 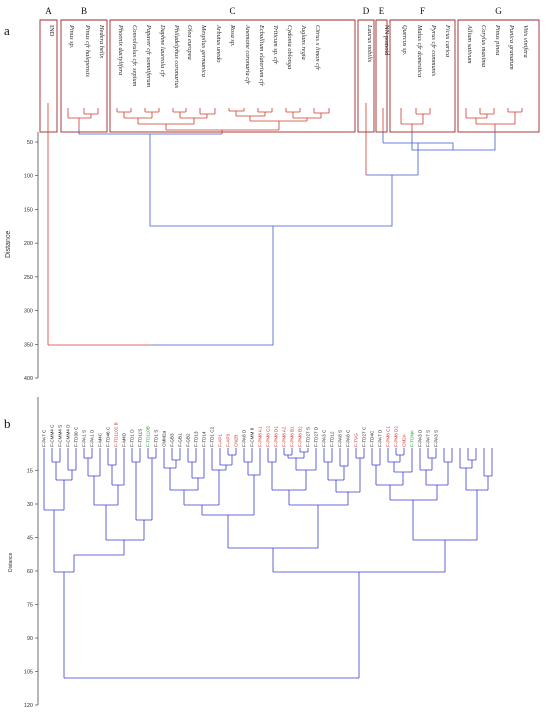 What do you see at coordinates (148, 436) in the screenshot?
I see `leaf-label: F-TD110B` at bounding box center [148, 436].